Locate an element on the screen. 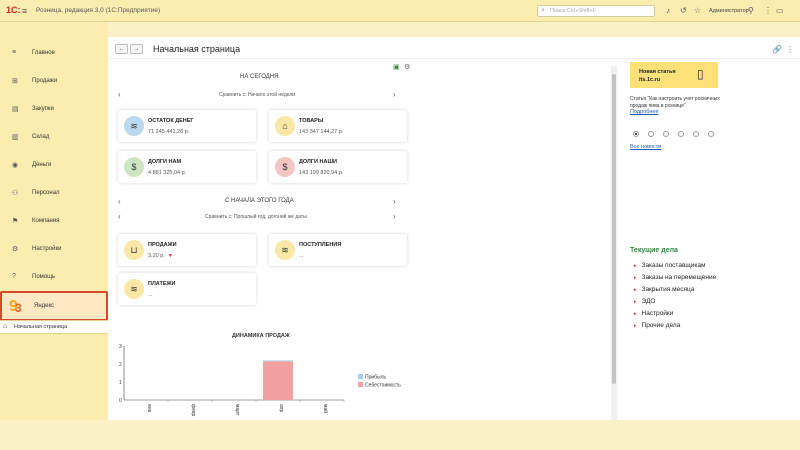 This screenshot has width=800, height=450. all-news-link: Все новости is located at coordinates (646, 147).